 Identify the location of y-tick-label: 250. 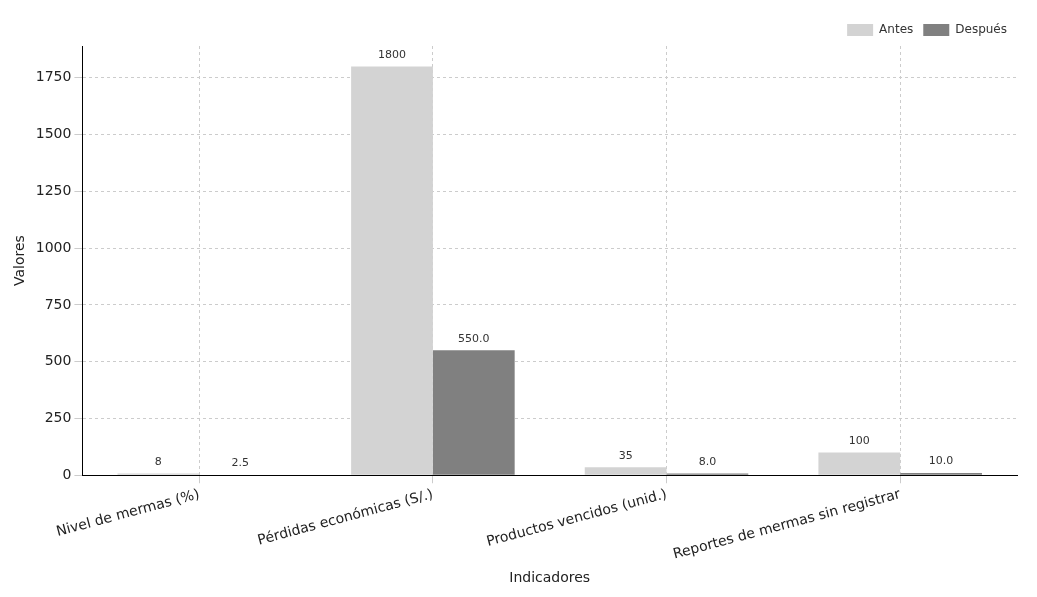
(58, 417).